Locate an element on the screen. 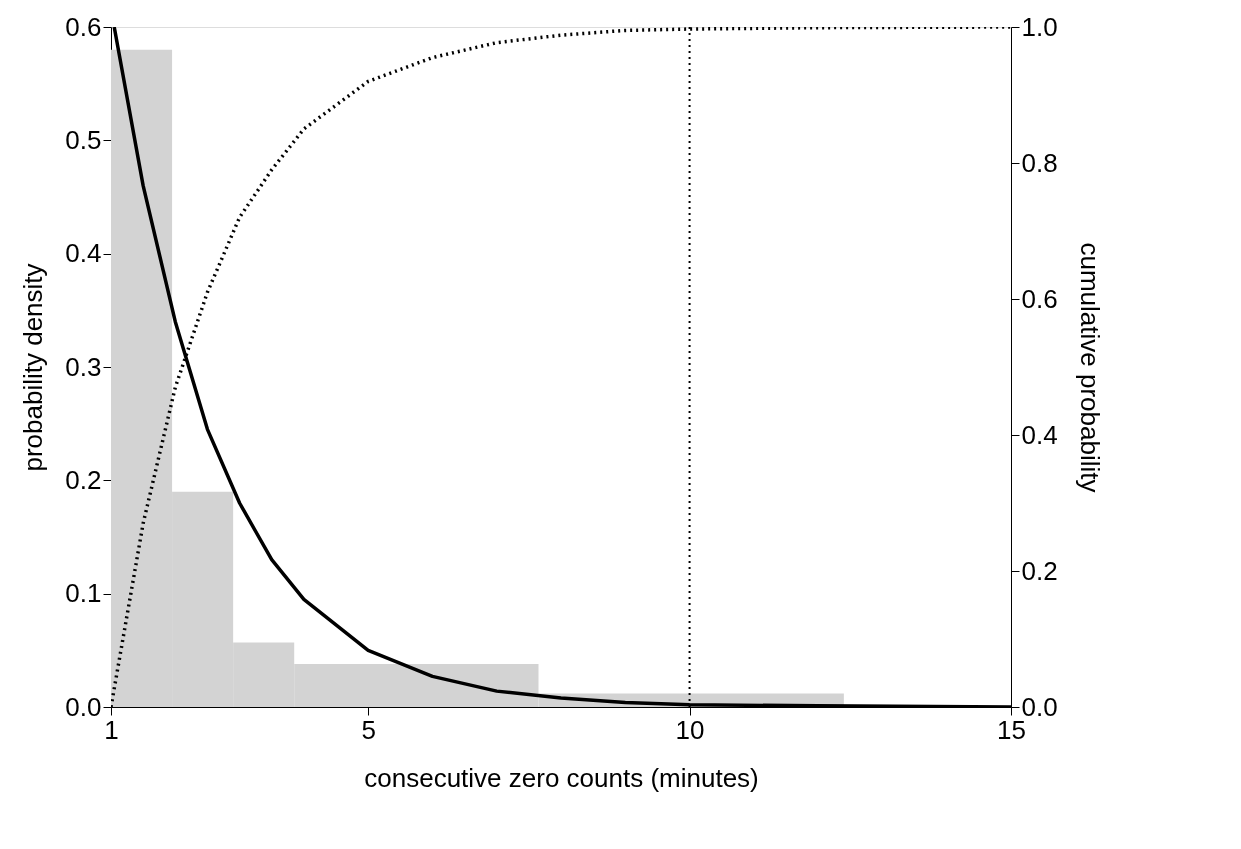 The image size is (1241, 849). y-tick-label: 0.2 is located at coordinates (83, 479).